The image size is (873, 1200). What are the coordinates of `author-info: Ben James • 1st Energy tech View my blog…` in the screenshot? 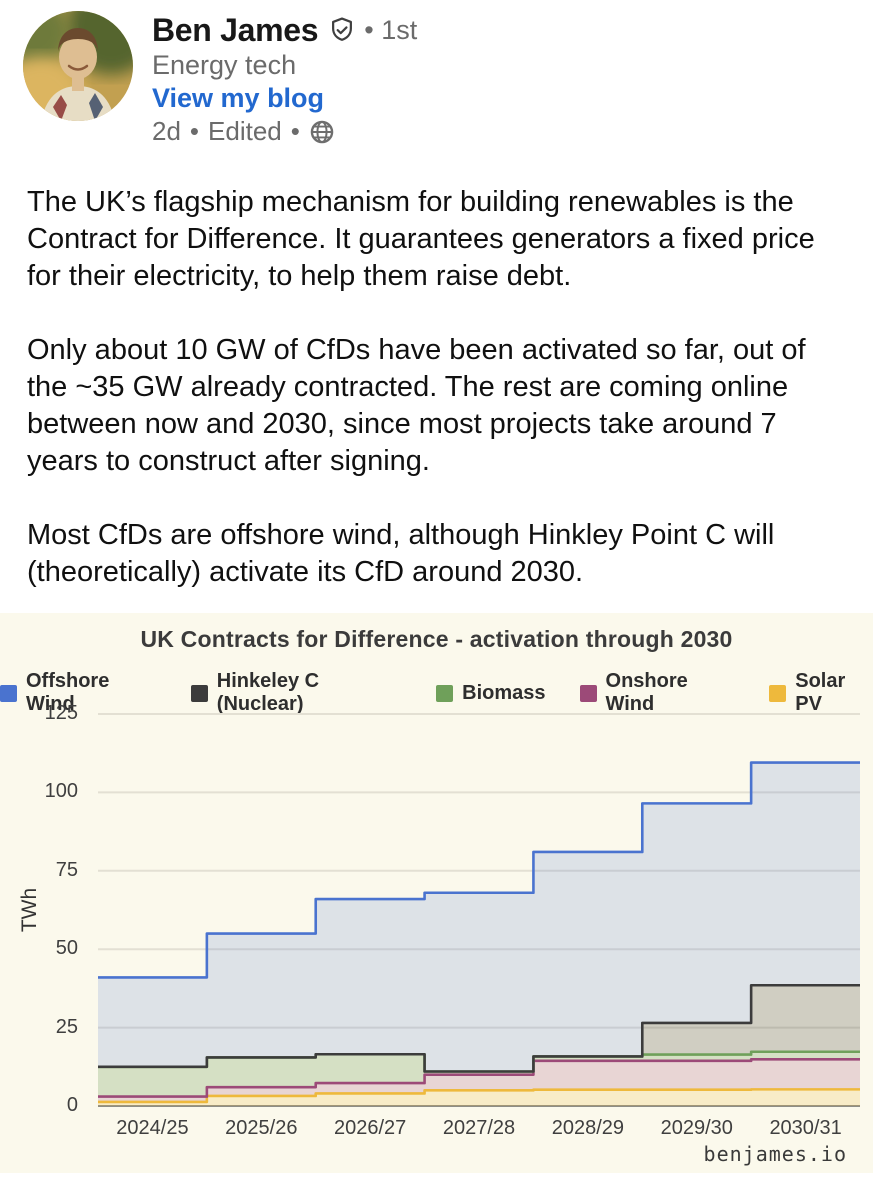 It's located at (500, 79).